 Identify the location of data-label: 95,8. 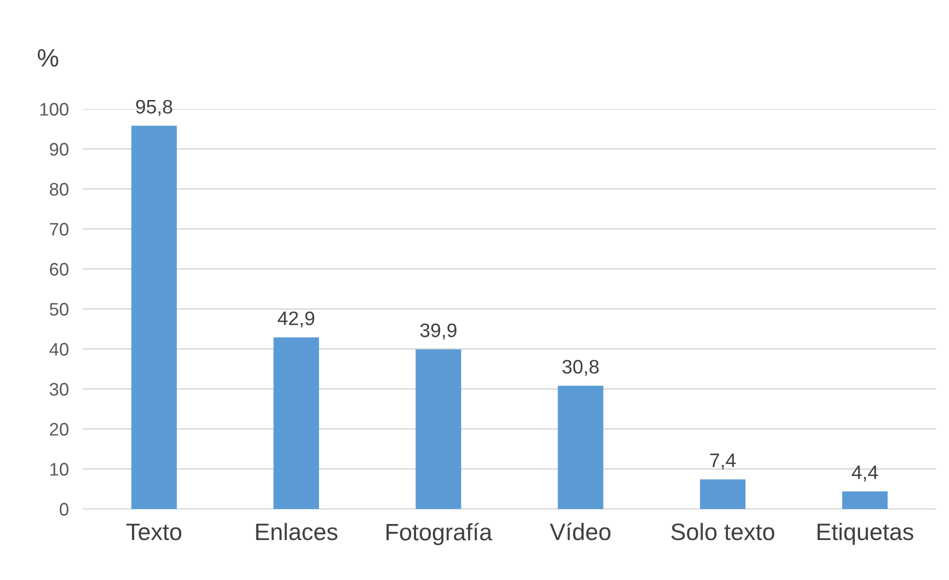
(154, 108).